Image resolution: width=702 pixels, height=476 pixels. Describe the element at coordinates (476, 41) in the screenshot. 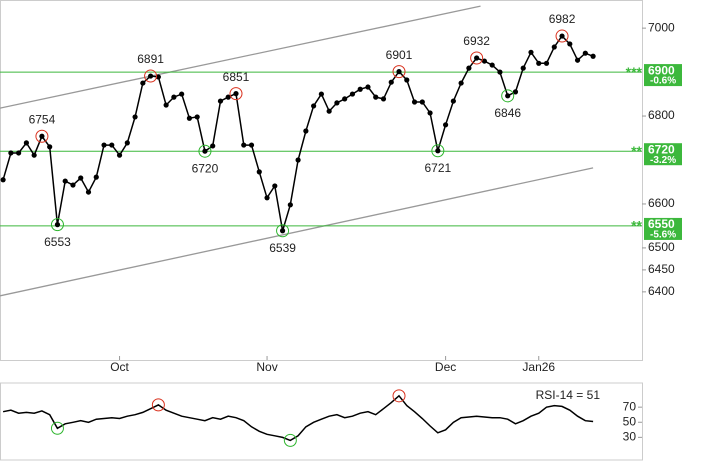

I see `high-label: 6932` at that location.